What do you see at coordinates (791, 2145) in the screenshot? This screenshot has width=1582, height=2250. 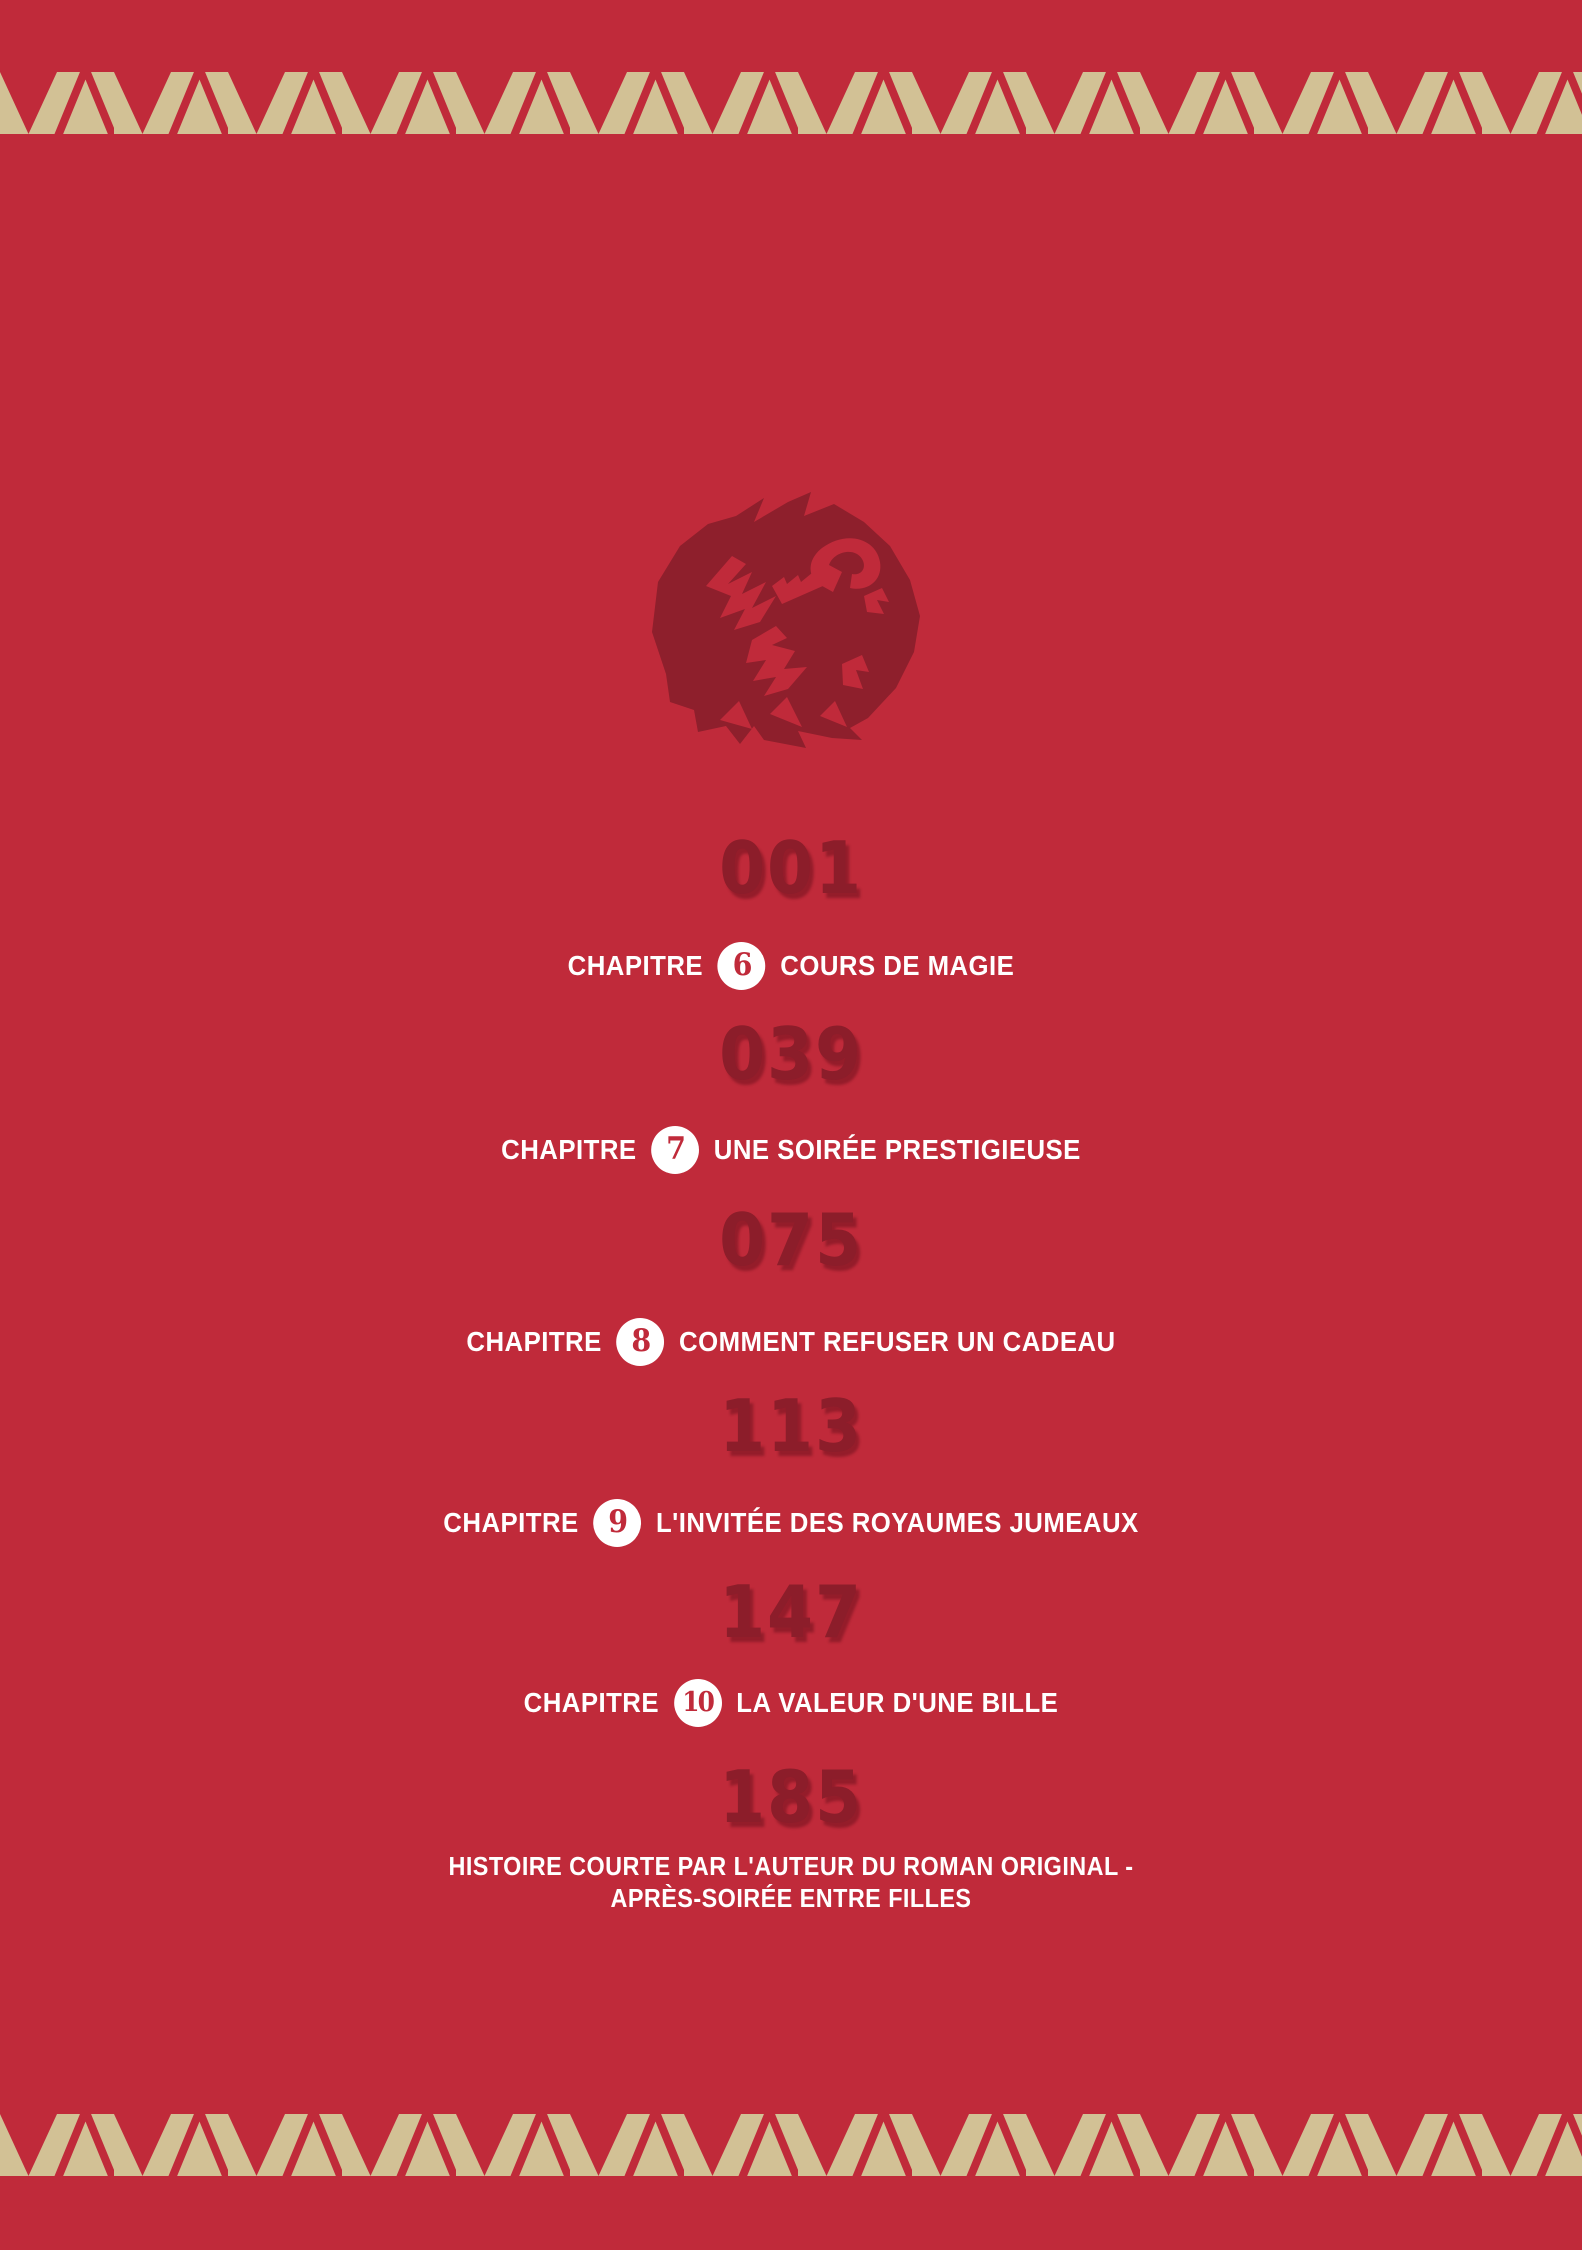 I see `bottom-triangle-border` at bounding box center [791, 2145].